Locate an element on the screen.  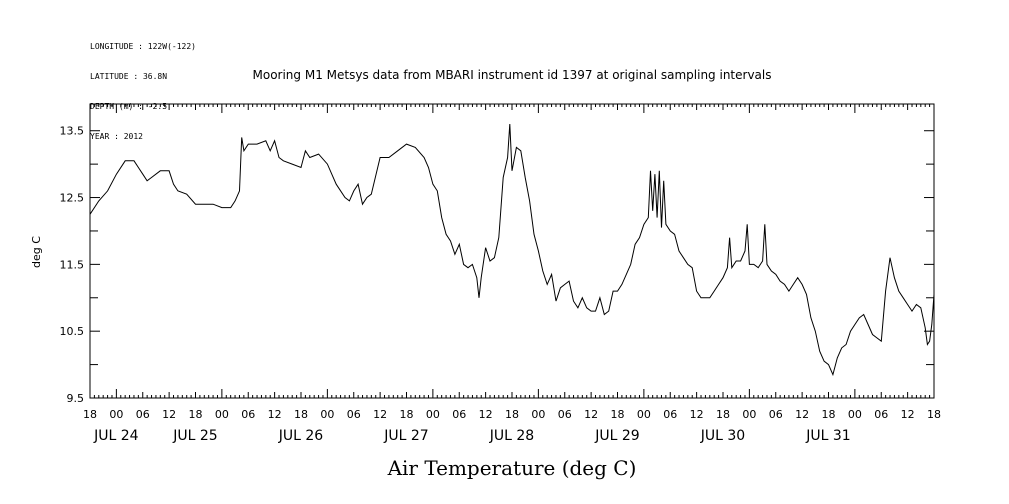
x-day-label: JUL 29 is located at coordinates (616, 436).